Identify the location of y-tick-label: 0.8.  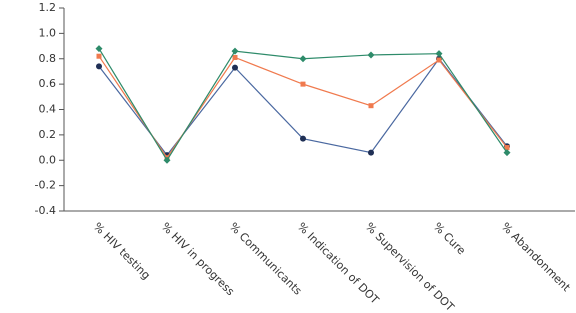
(48, 58).